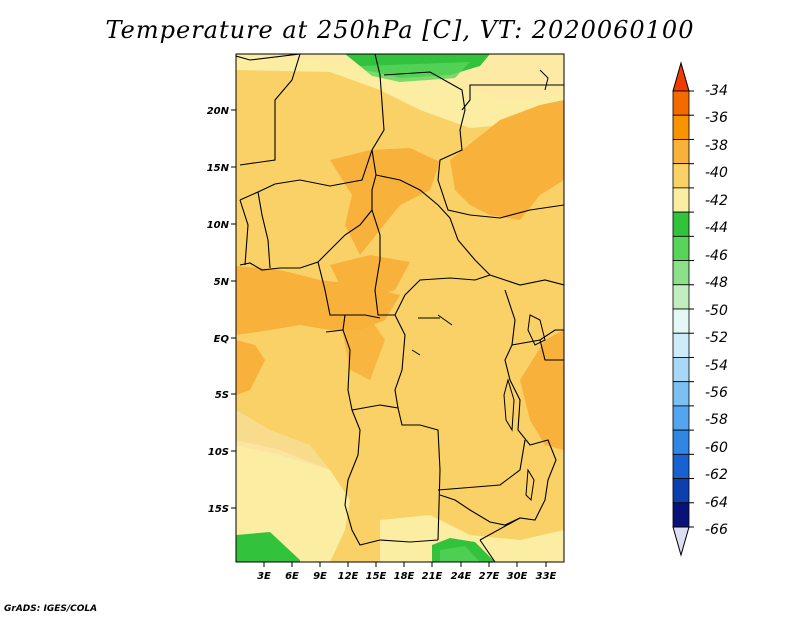 The width and height of the screenshot is (800, 618). What do you see at coordinates (250, 367) in the screenshot?
I see `field-orange-west` at bounding box center [250, 367].